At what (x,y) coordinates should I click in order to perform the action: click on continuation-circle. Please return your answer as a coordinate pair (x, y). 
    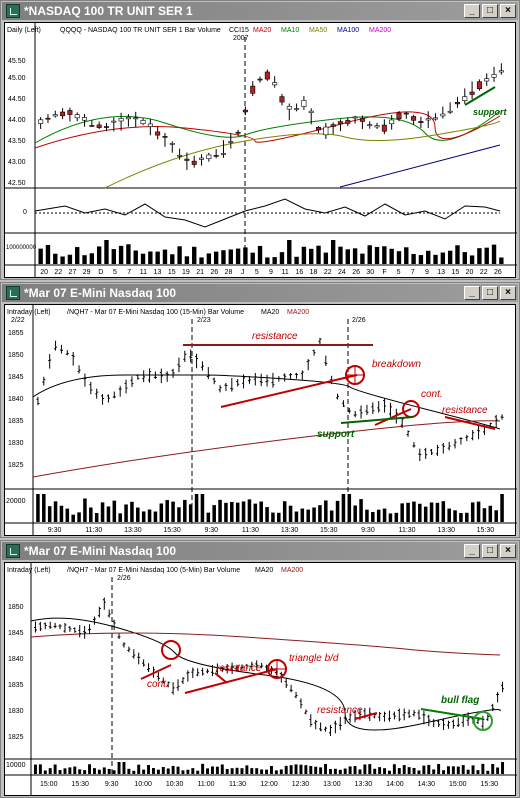
    Looking at the image, I should click on (171, 650).